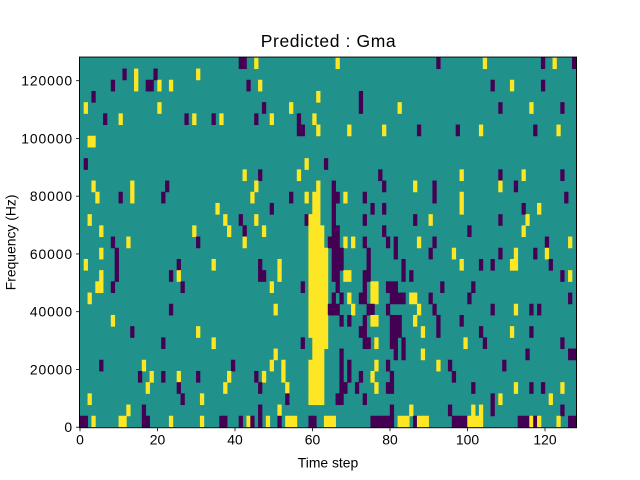 The width and height of the screenshot is (640, 480). I want to click on svg-text: Frequency (Hz), so click(11, 243).